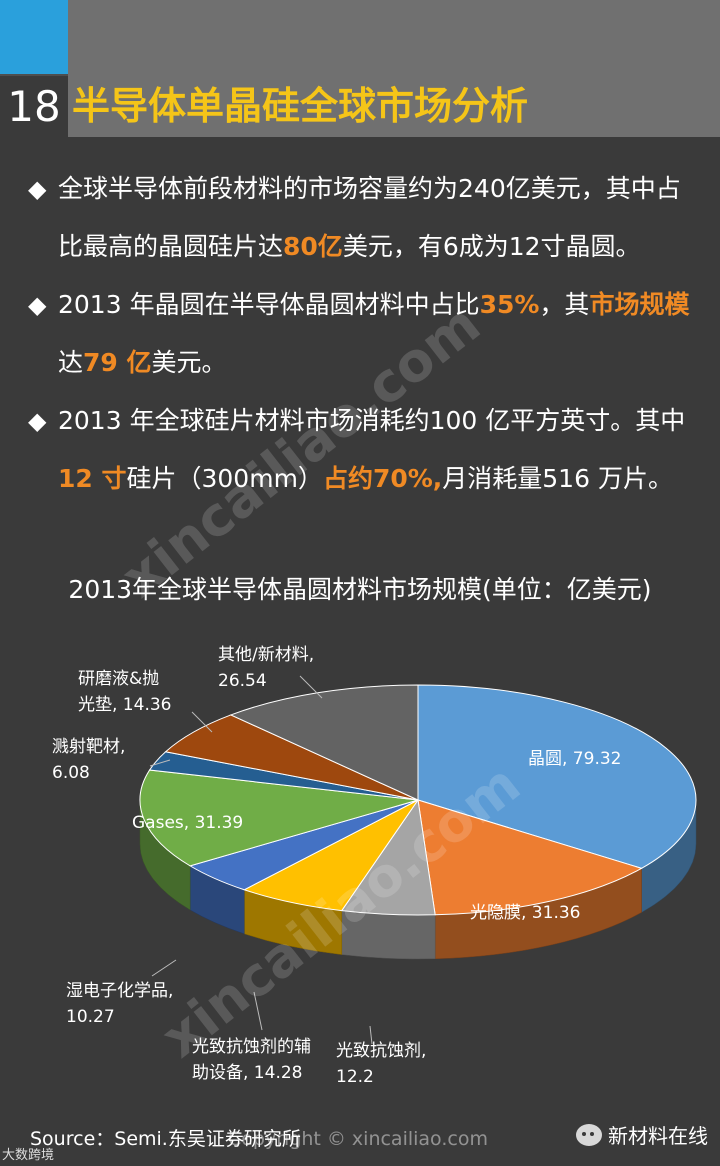  What do you see at coordinates (589, 1134) in the screenshot?
I see `wechat-icon` at bounding box center [589, 1134].